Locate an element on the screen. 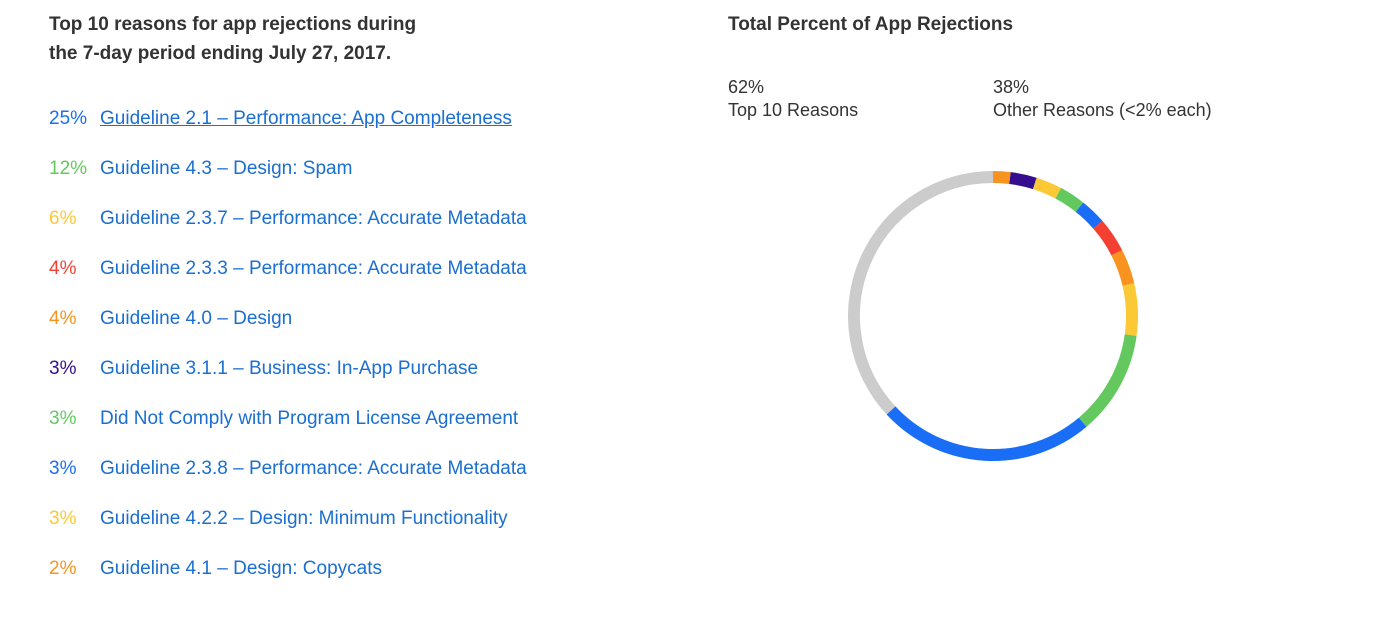 This screenshot has width=1400, height=623. headline-line-1: Top 10 reasons for app rejections during is located at coordinates (233, 24).